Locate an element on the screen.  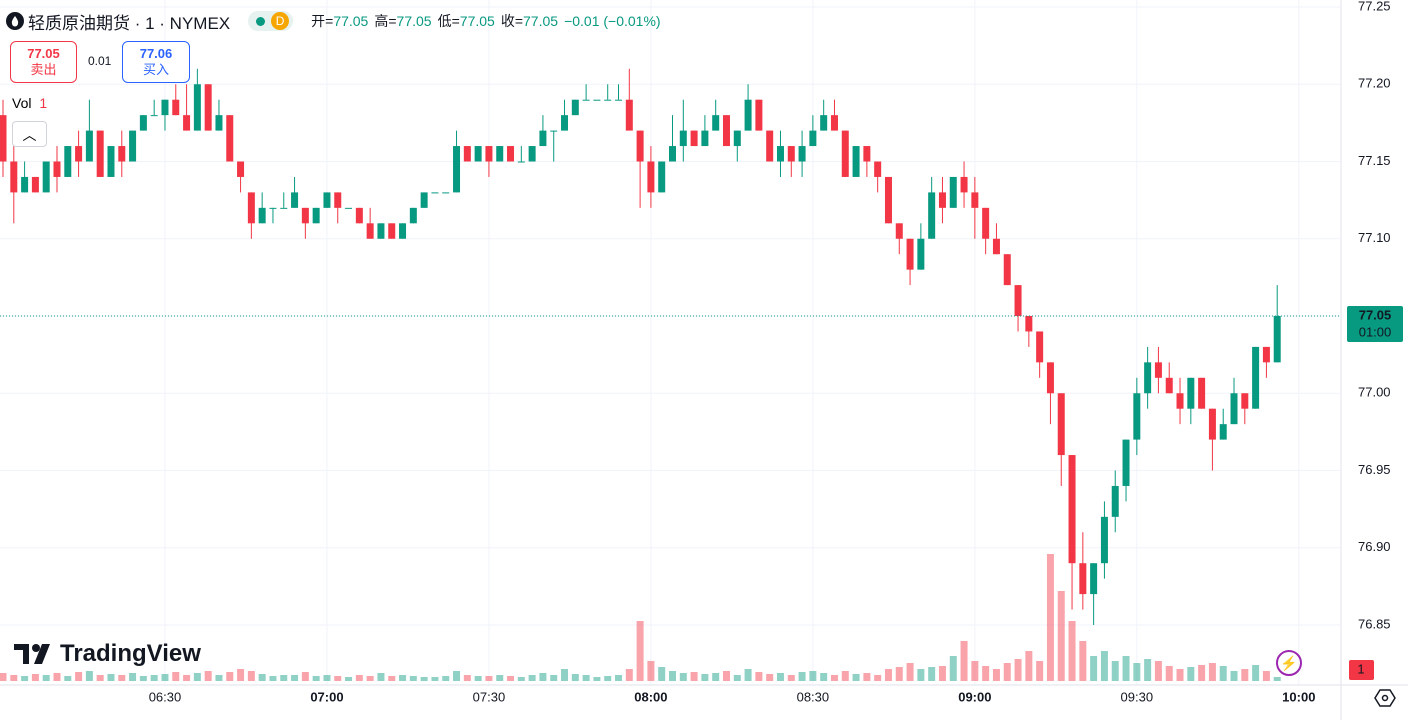
ohlc-item: 开=77.05 is located at coordinates (339, 21).